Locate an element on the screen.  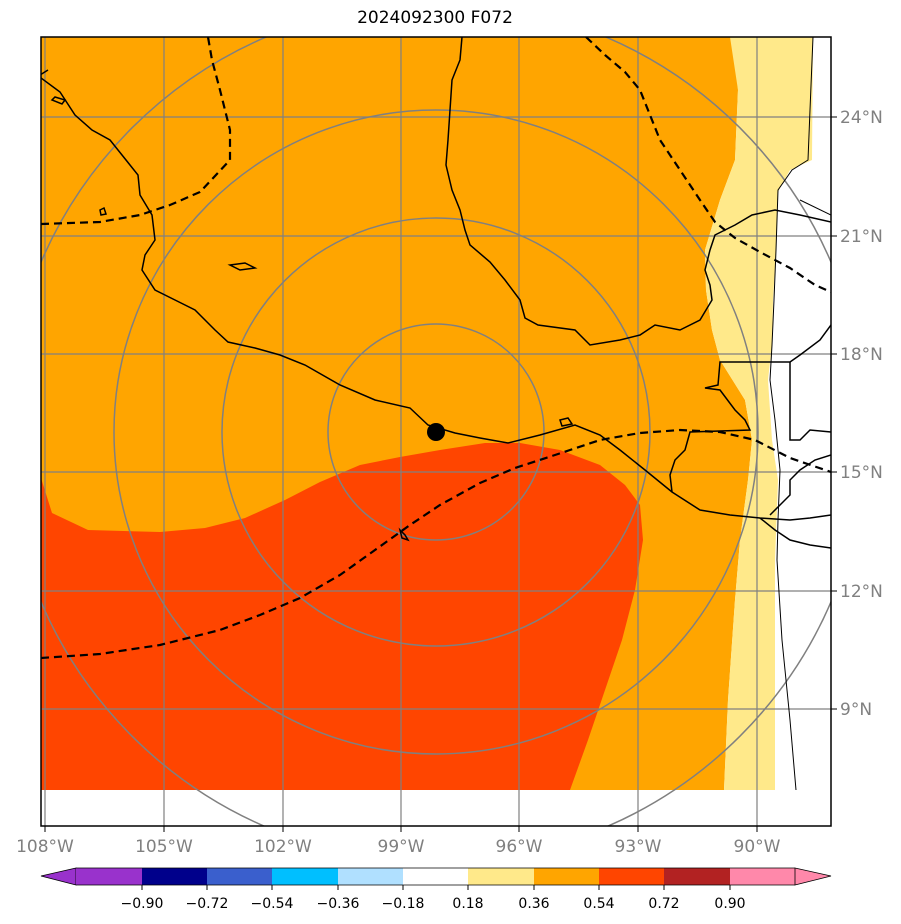
storm-center-marker is located at coordinates (436, 432).